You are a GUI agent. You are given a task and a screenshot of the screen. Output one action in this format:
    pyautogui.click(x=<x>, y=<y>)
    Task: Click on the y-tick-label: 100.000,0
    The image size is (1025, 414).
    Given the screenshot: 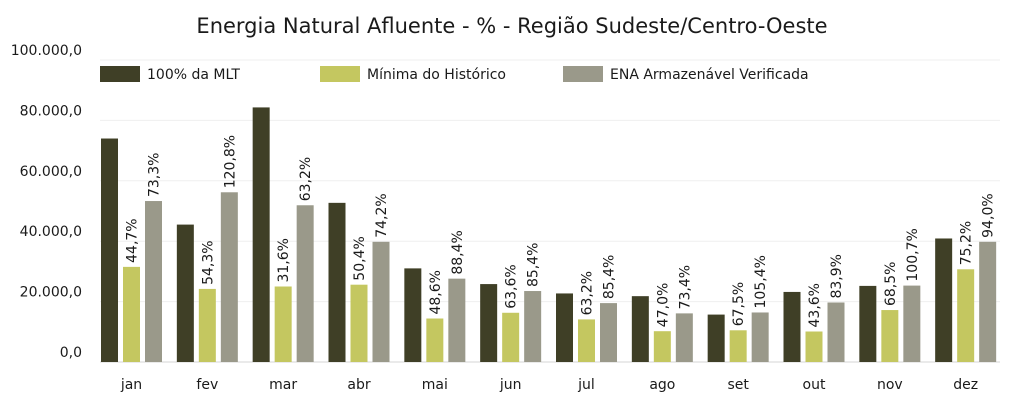 What is the action you would take?
    pyautogui.click(x=46, y=51)
    